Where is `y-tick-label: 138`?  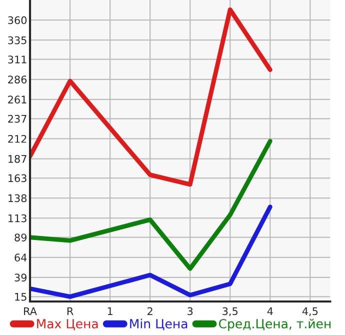
y-tick-label: 138 is located at coordinates (17, 198).